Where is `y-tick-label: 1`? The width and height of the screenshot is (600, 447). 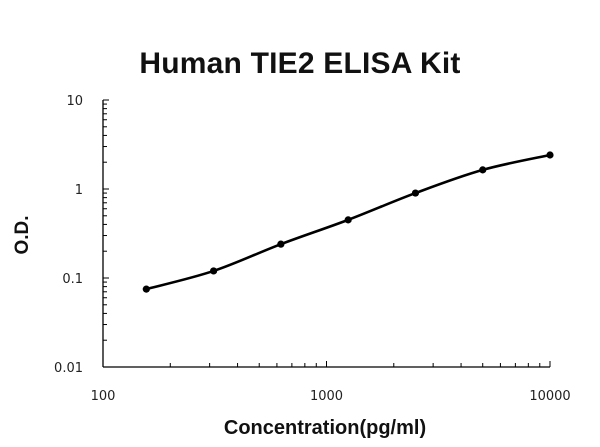 y-tick-label: 1 is located at coordinates (79, 190).